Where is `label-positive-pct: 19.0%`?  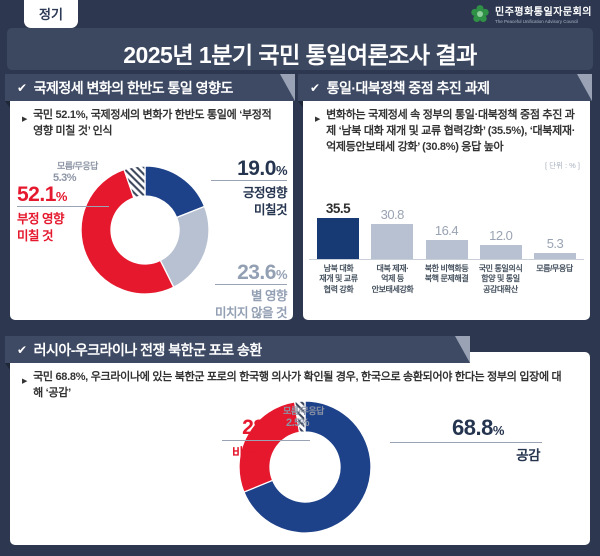
label-positive-pct: 19.0% is located at coordinates (247, 169).